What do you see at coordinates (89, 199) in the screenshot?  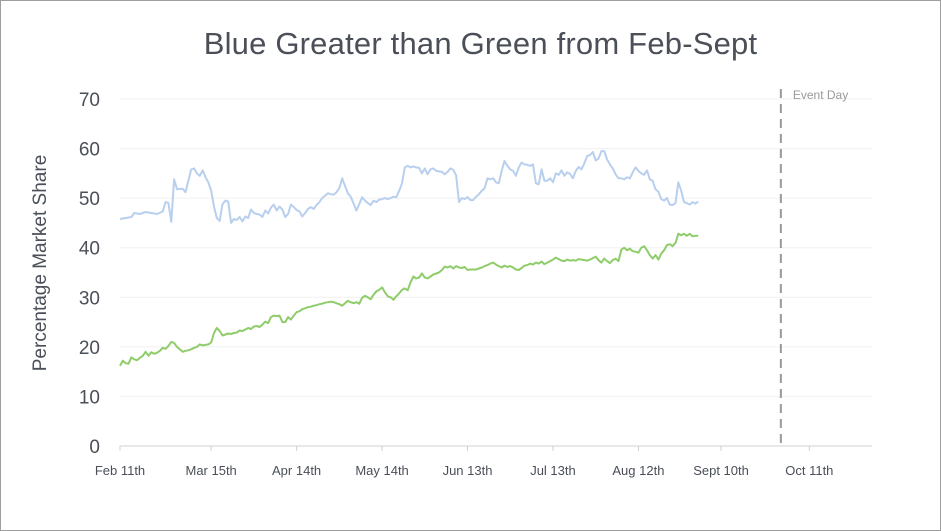 I see `y-tick-label: 50` at bounding box center [89, 199].